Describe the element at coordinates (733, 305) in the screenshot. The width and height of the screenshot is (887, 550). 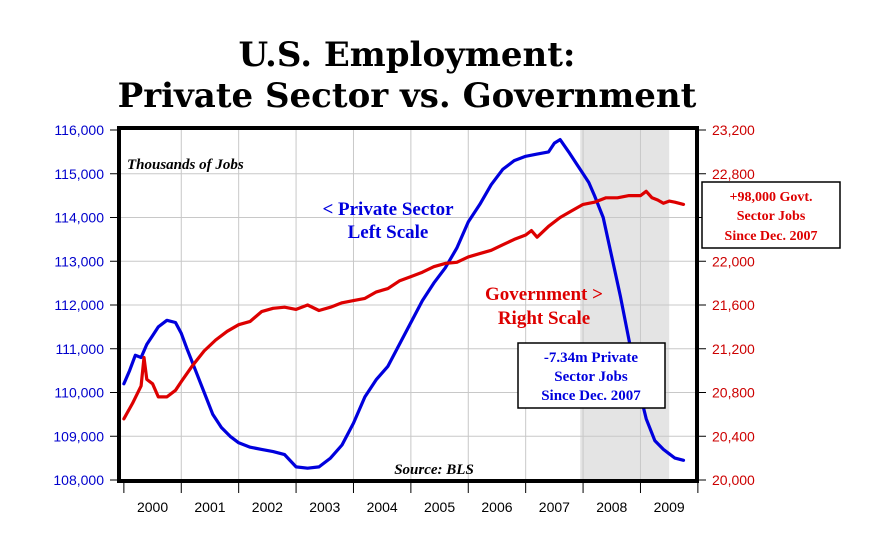
I see `right-tick-label: 21,600` at that location.